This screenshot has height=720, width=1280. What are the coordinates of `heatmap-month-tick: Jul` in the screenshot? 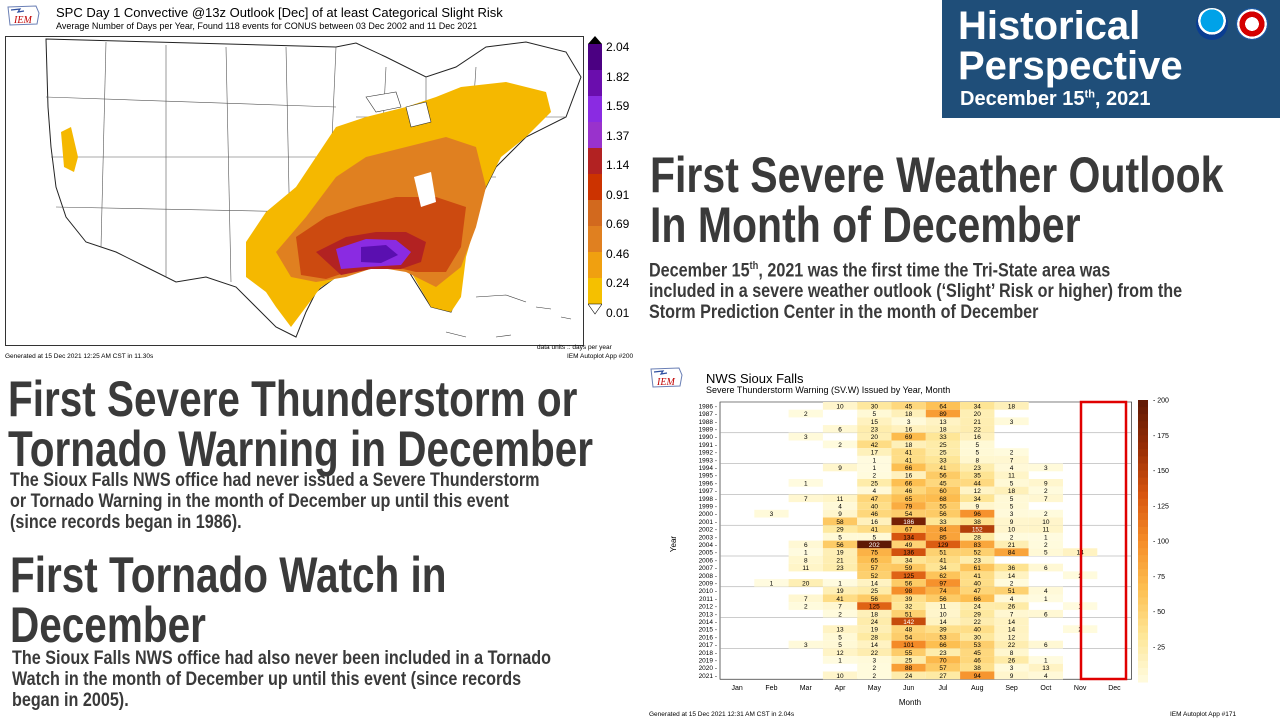 It's located at (942, 688).